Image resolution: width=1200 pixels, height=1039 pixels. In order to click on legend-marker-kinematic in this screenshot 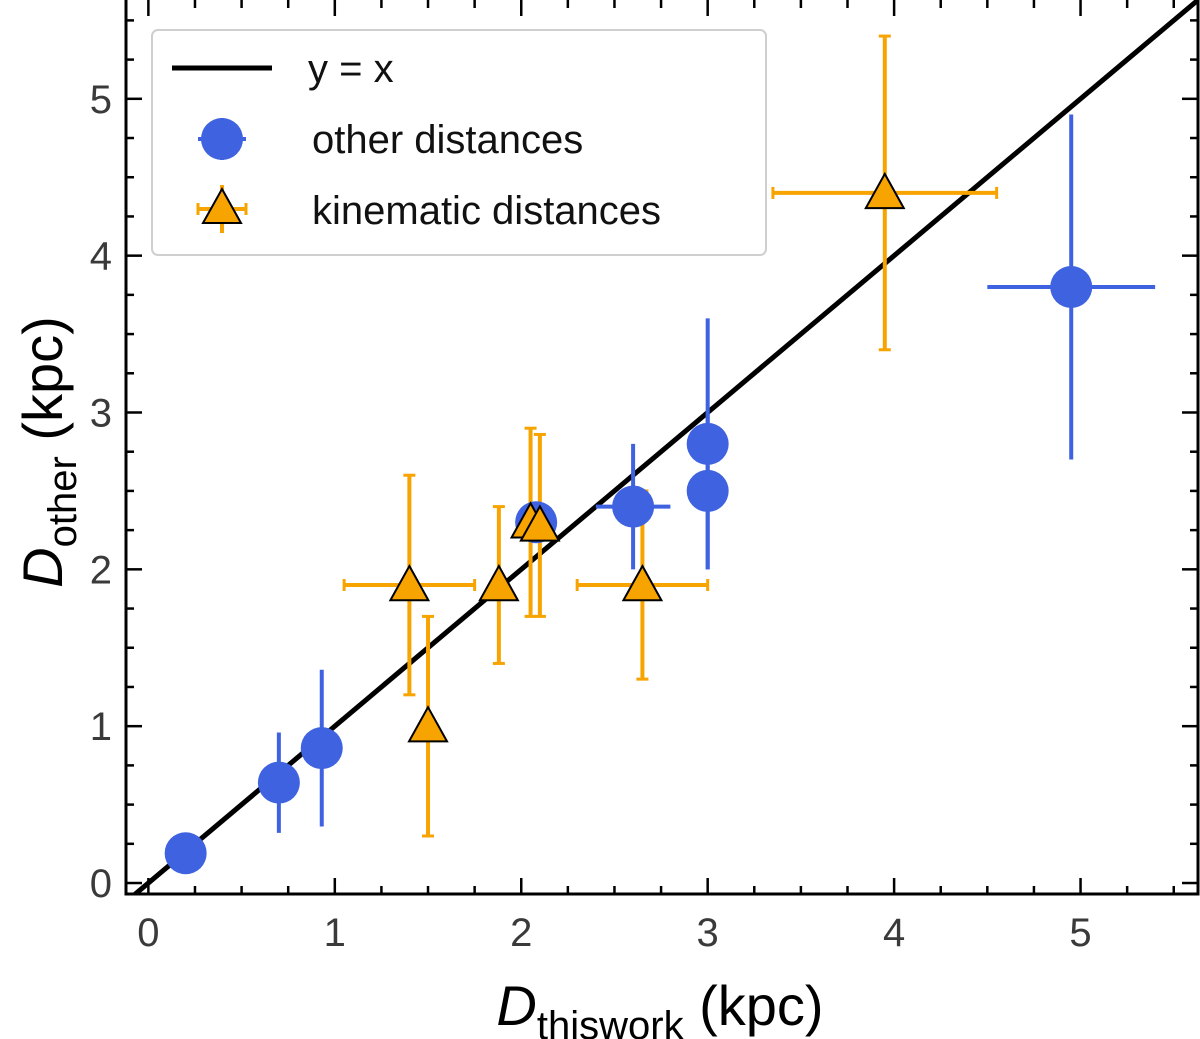, I will do `click(222, 209)`.